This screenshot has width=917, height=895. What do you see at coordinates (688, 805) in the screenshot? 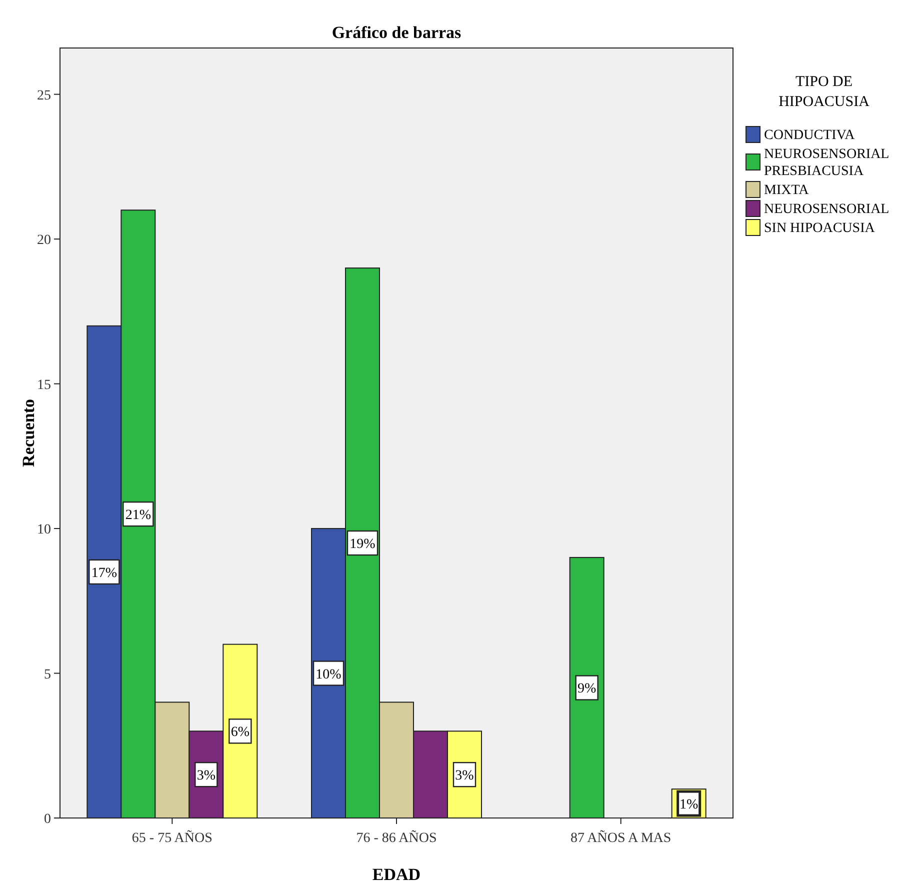
I see `data-label: 1%` at bounding box center [688, 805].